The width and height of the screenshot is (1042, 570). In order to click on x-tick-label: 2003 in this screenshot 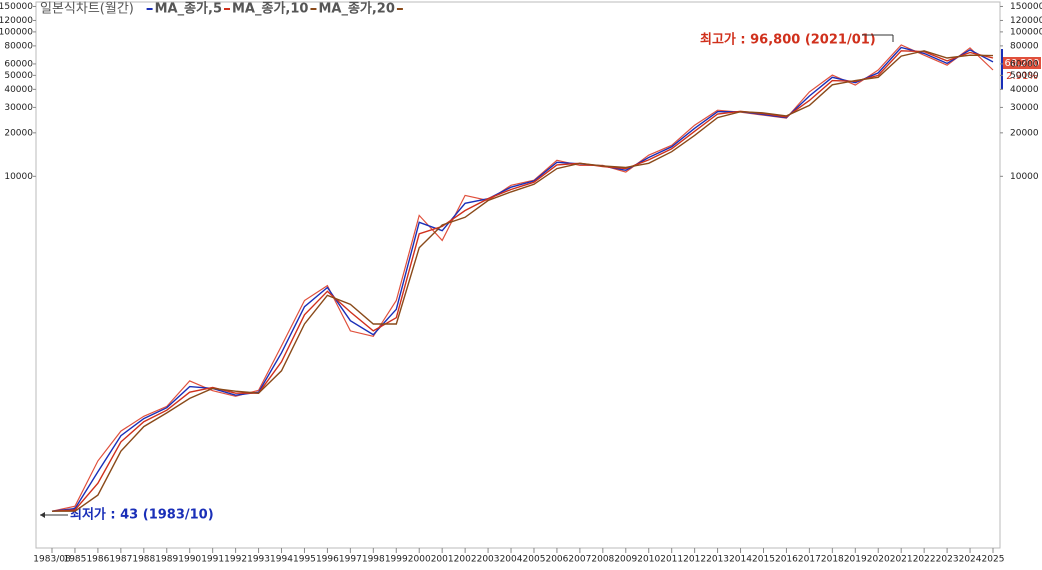, I will do `click(488, 560)`.